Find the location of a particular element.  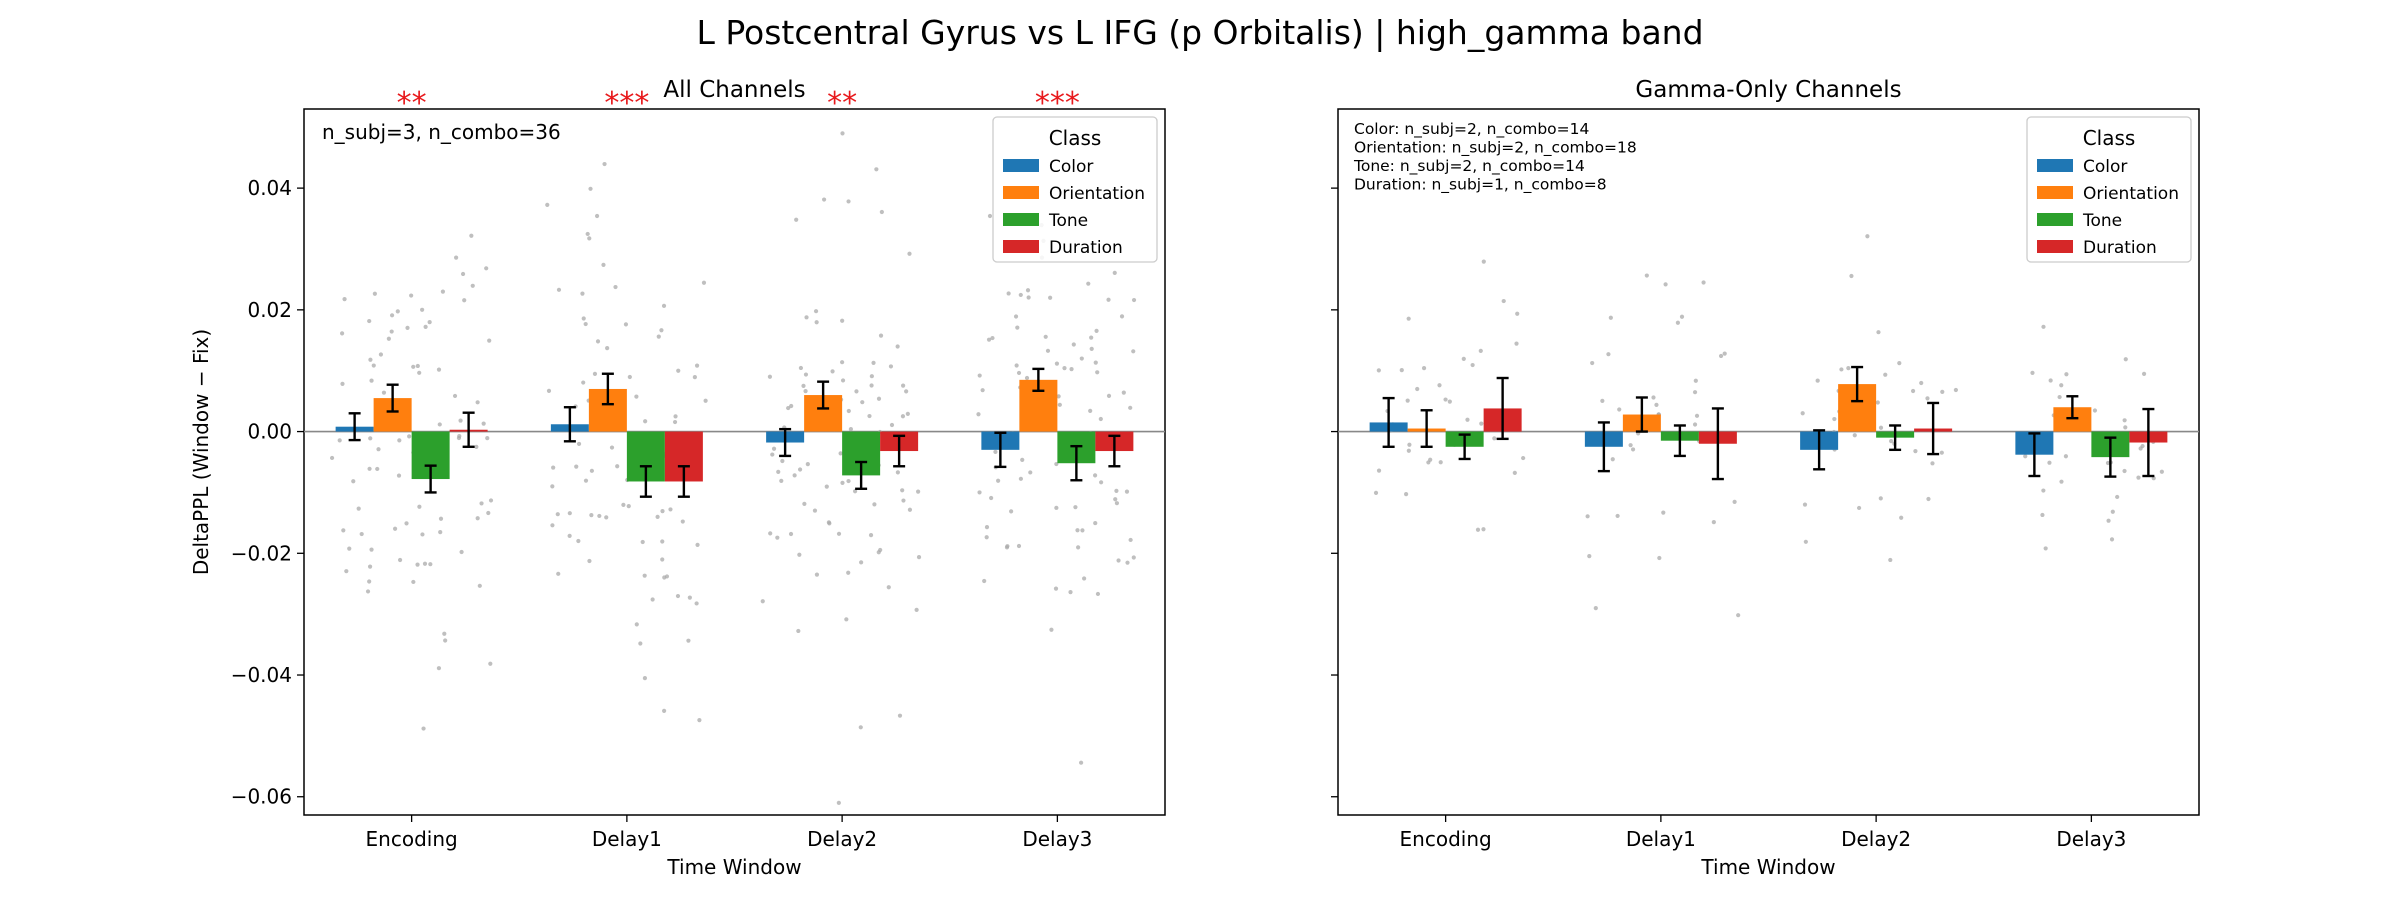

observation-dots is located at coordinates (1768, 426).